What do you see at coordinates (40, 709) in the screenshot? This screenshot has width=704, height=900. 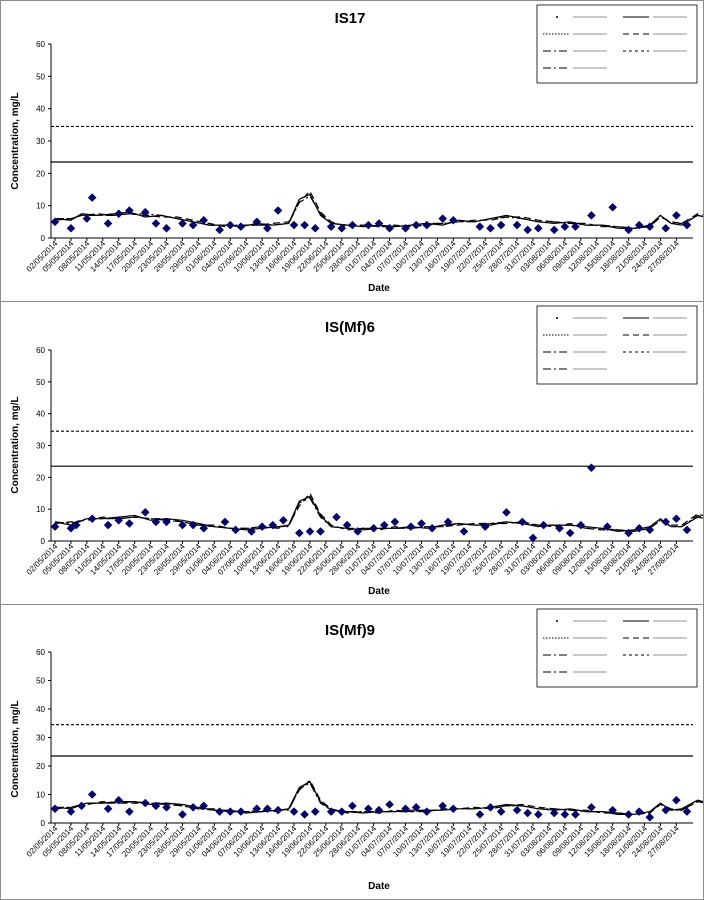 I see `y-tick-label: 40` at bounding box center [40, 709].